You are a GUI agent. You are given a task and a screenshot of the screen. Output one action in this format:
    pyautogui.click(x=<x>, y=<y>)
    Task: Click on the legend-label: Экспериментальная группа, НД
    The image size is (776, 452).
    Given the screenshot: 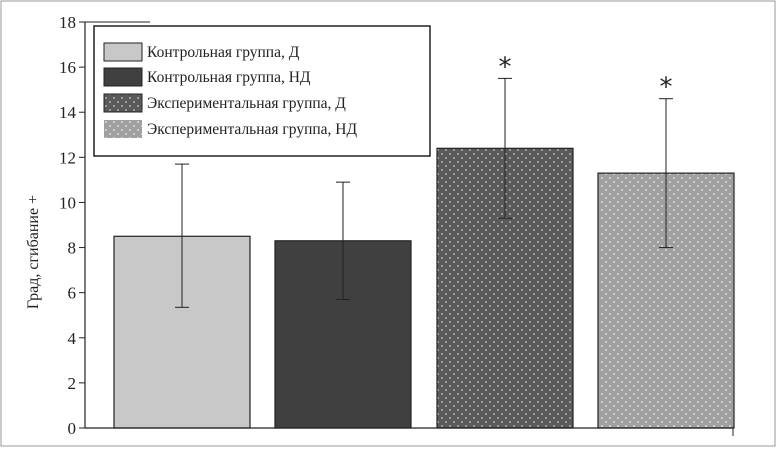 What is the action you would take?
    pyautogui.click(x=252, y=129)
    